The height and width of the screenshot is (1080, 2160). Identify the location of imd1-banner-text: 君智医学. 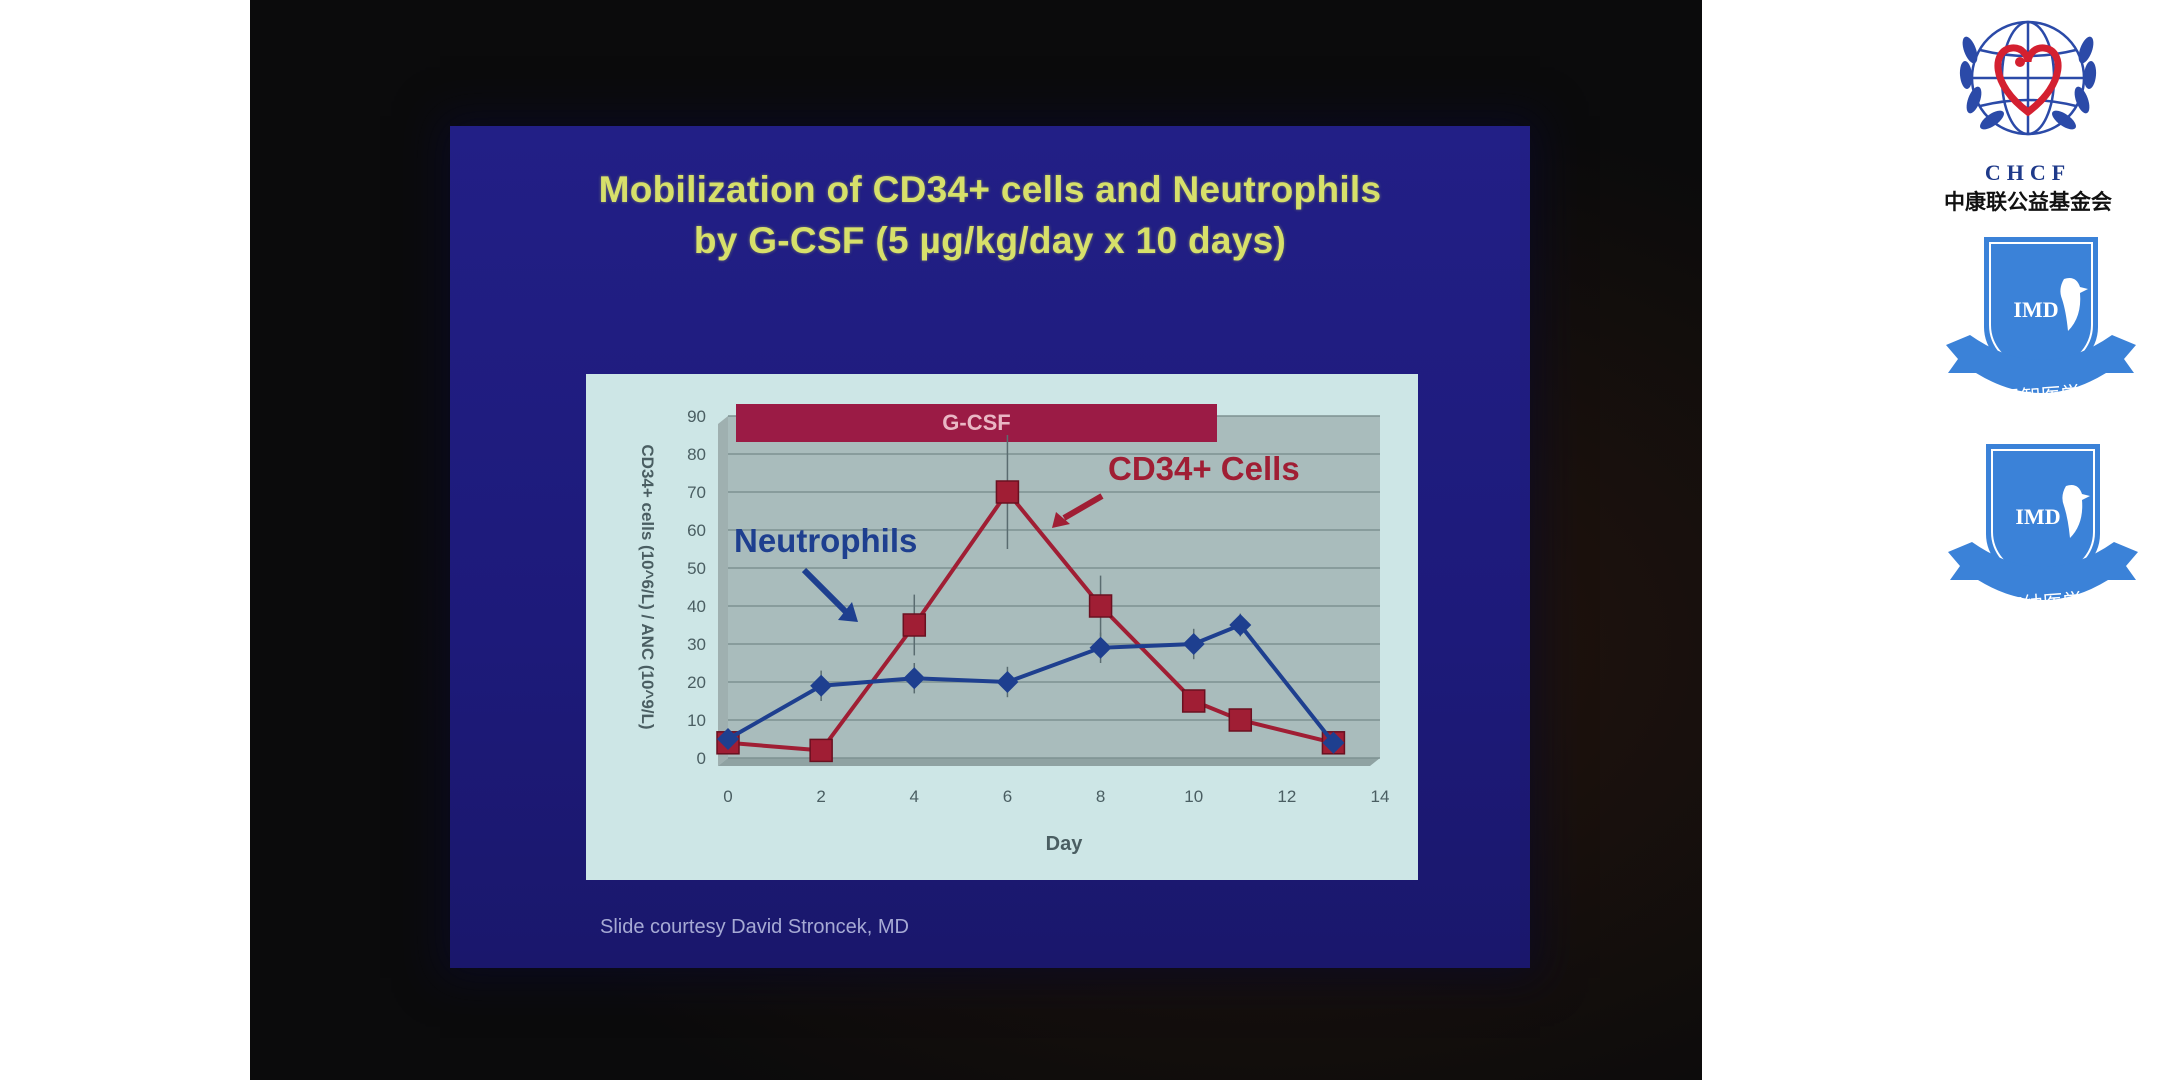
(2040, 396).